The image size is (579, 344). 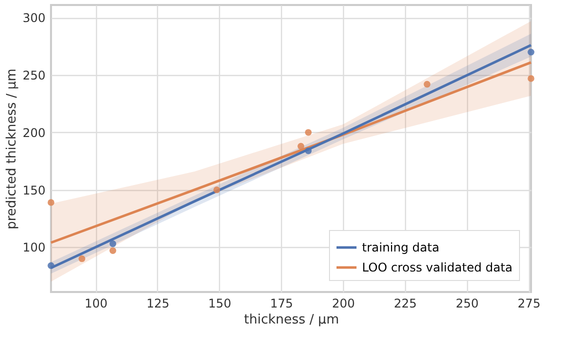 What do you see at coordinates (405, 303) in the screenshot?
I see `x-tick-label: 225` at bounding box center [405, 303].